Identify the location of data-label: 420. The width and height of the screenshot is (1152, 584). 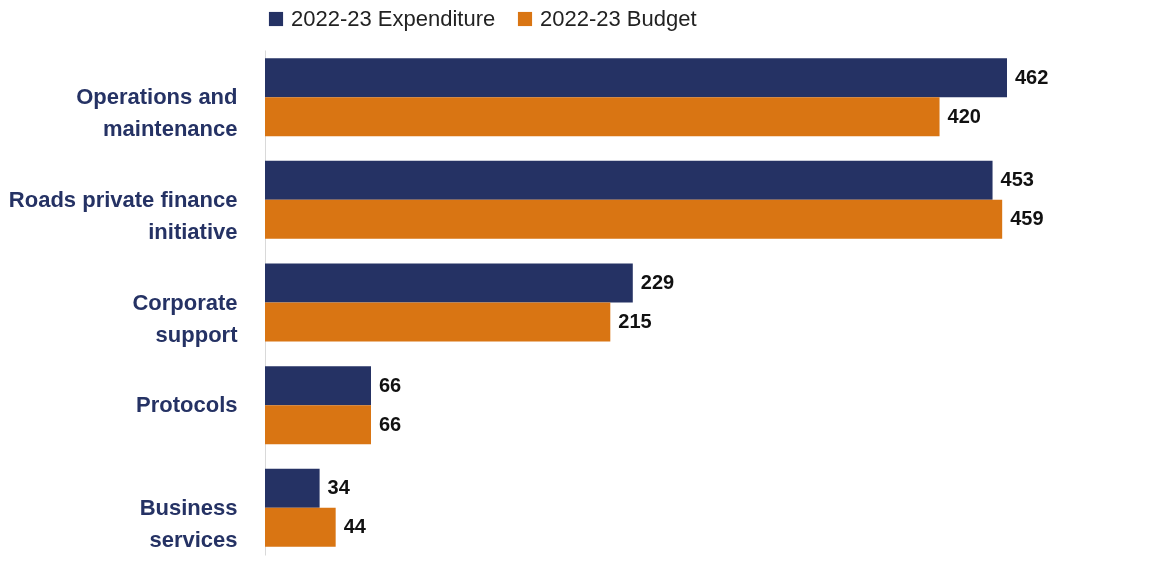
(964, 115).